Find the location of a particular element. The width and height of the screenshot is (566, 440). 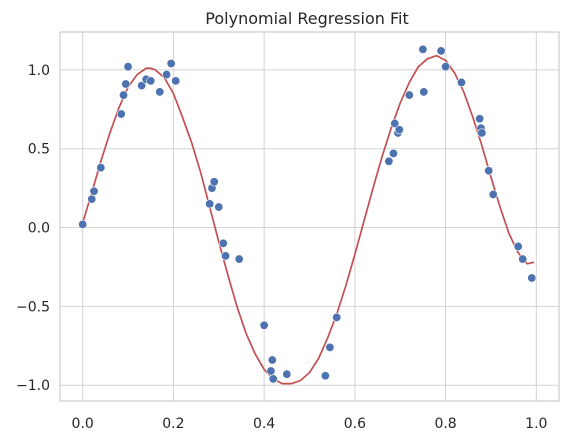

x-tick-label: 0.0 is located at coordinates (83, 424).